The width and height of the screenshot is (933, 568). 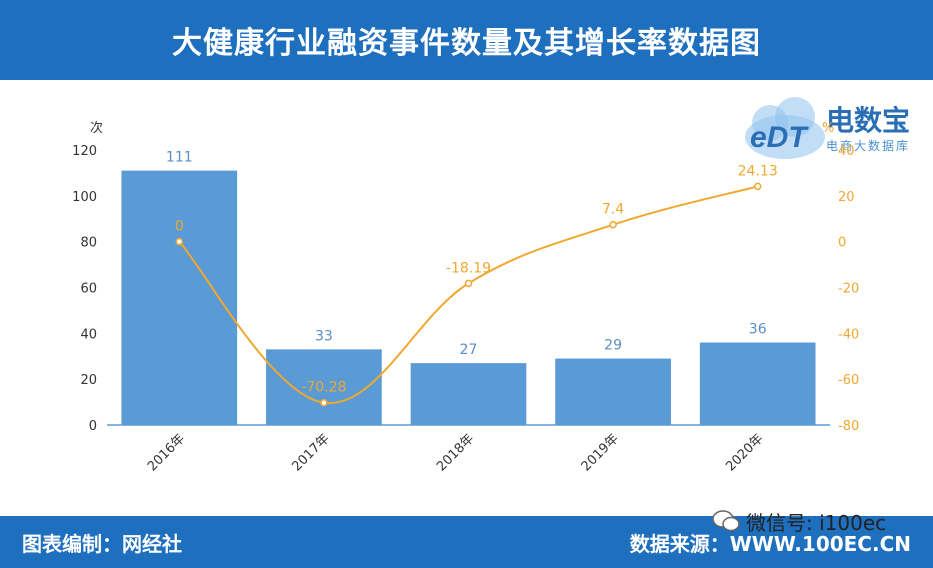 What do you see at coordinates (848, 380) in the screenshot?
I see `y-right-tick-label: -60` at bounding box center [848, 380].